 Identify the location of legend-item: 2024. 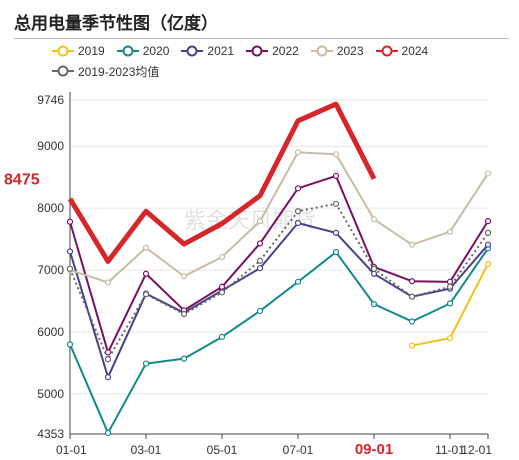
(402, 51).